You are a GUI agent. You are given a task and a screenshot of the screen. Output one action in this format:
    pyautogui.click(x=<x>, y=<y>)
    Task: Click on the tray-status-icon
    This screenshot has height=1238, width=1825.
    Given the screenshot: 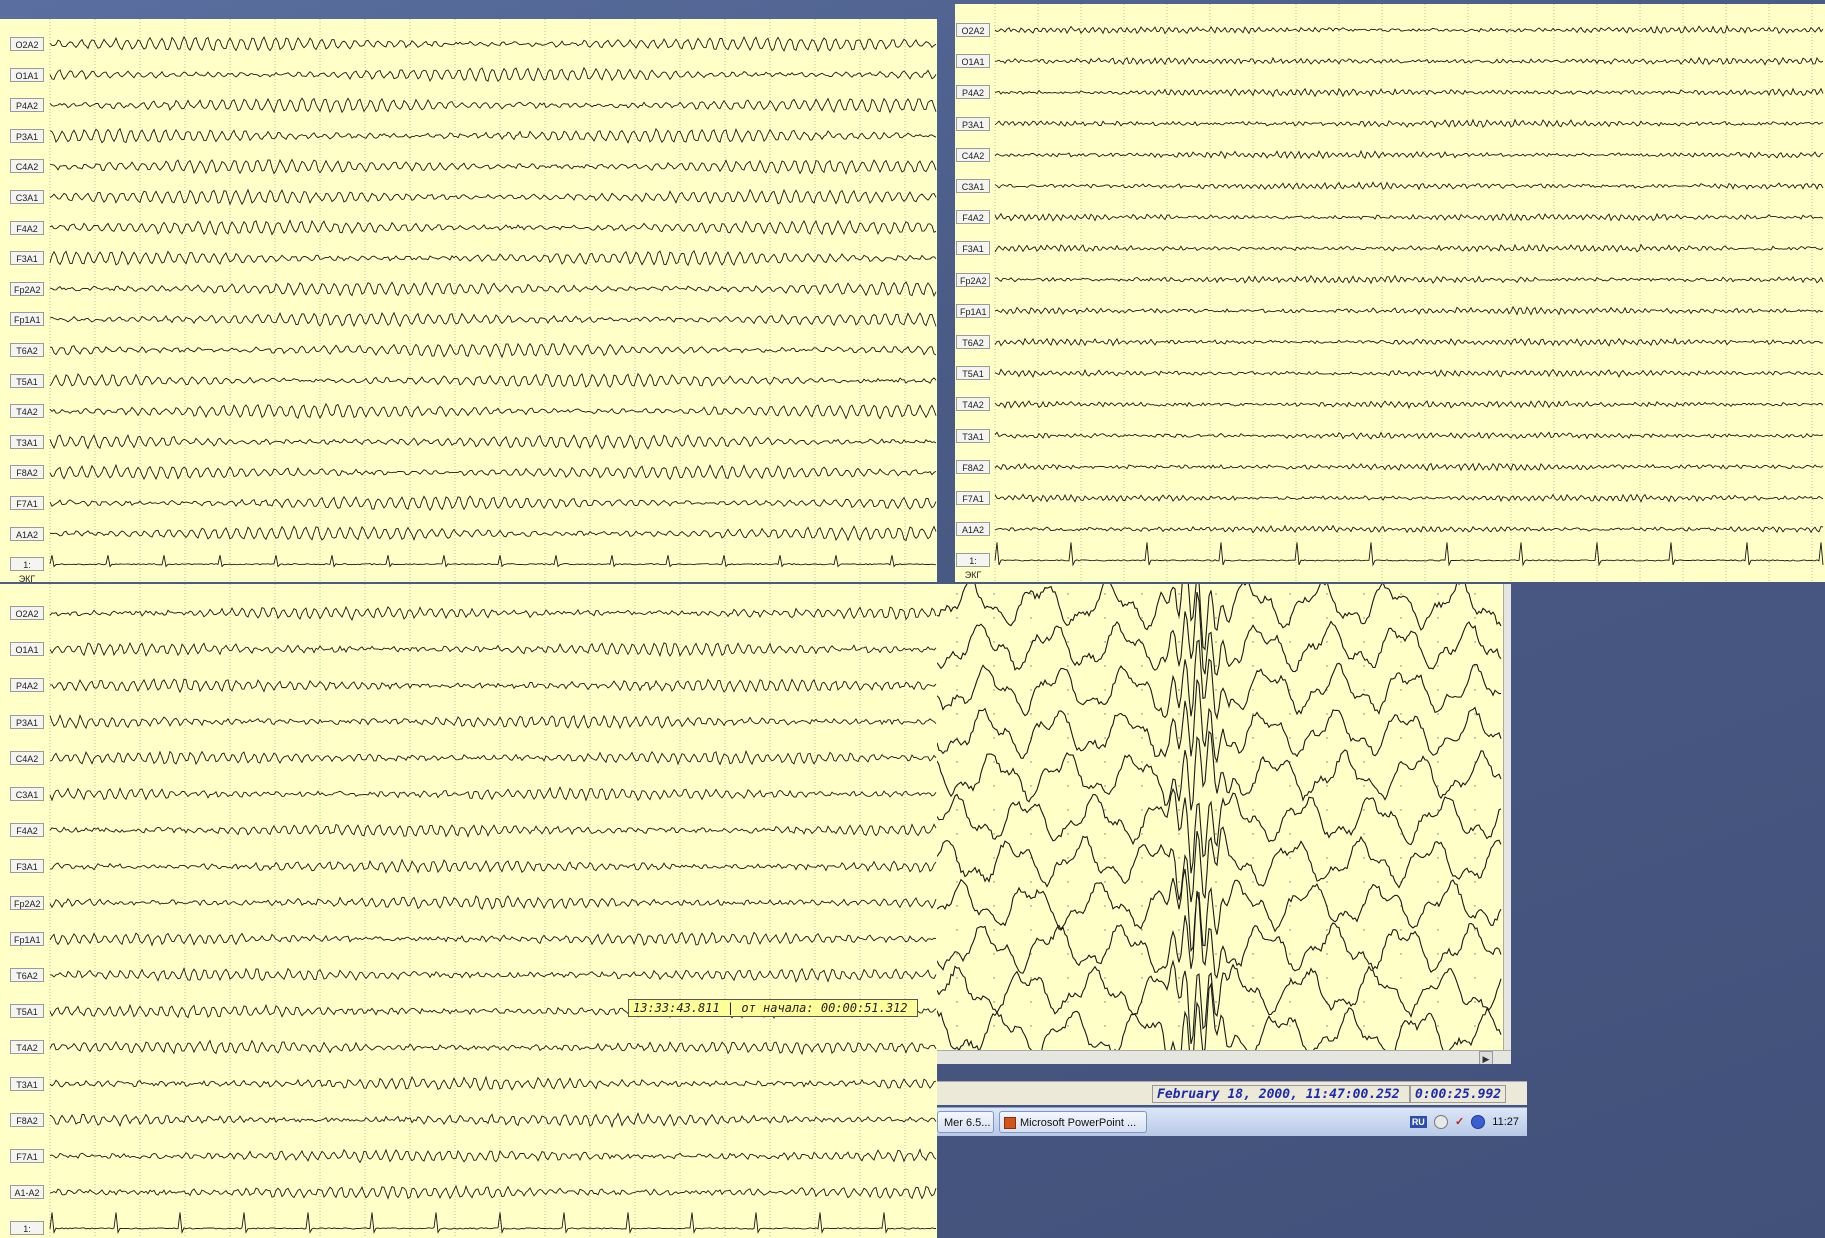 What is the action you would take?
    pyautogui.click(x=1440, y=1122)
    